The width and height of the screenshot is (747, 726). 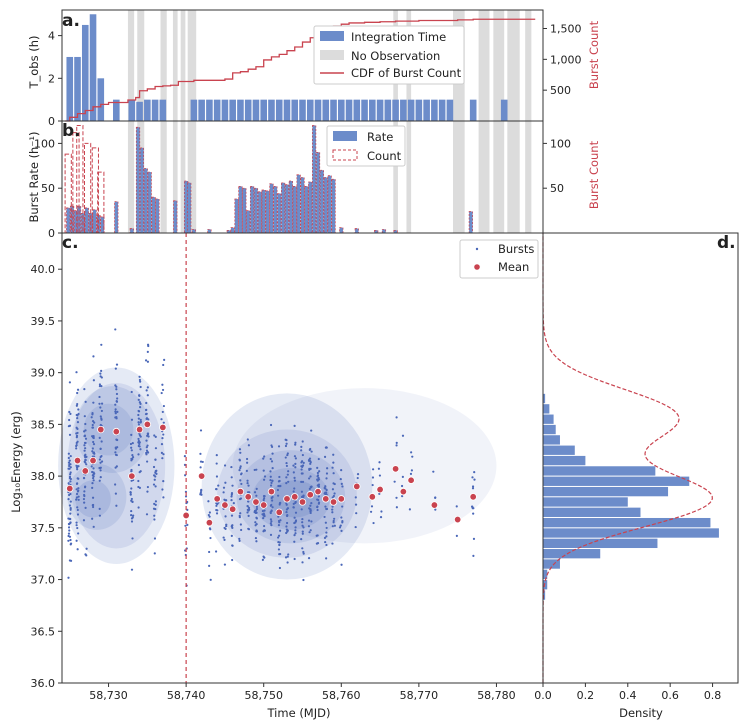 What do you see at coordinates (528, 65) in the screenshot?
I see `no-observation-band-a` at bounding box center [528, 65].